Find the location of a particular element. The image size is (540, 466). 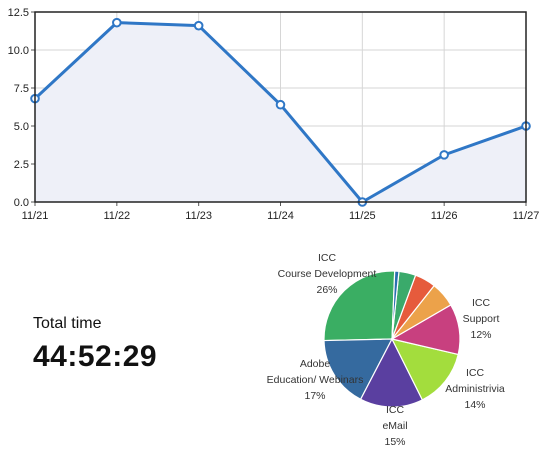

pie-slice-percent: 12% is located at coordinates (480, 335).